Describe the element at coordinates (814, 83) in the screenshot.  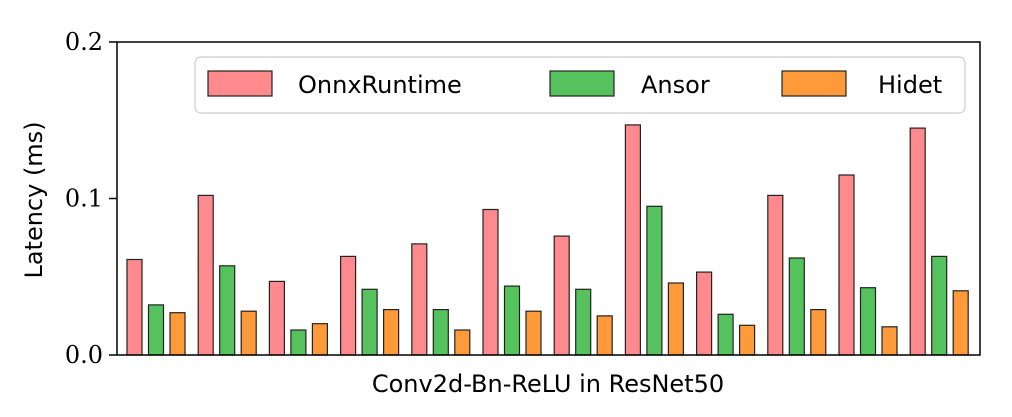
I see `legend-swatch-hidet` at that location.